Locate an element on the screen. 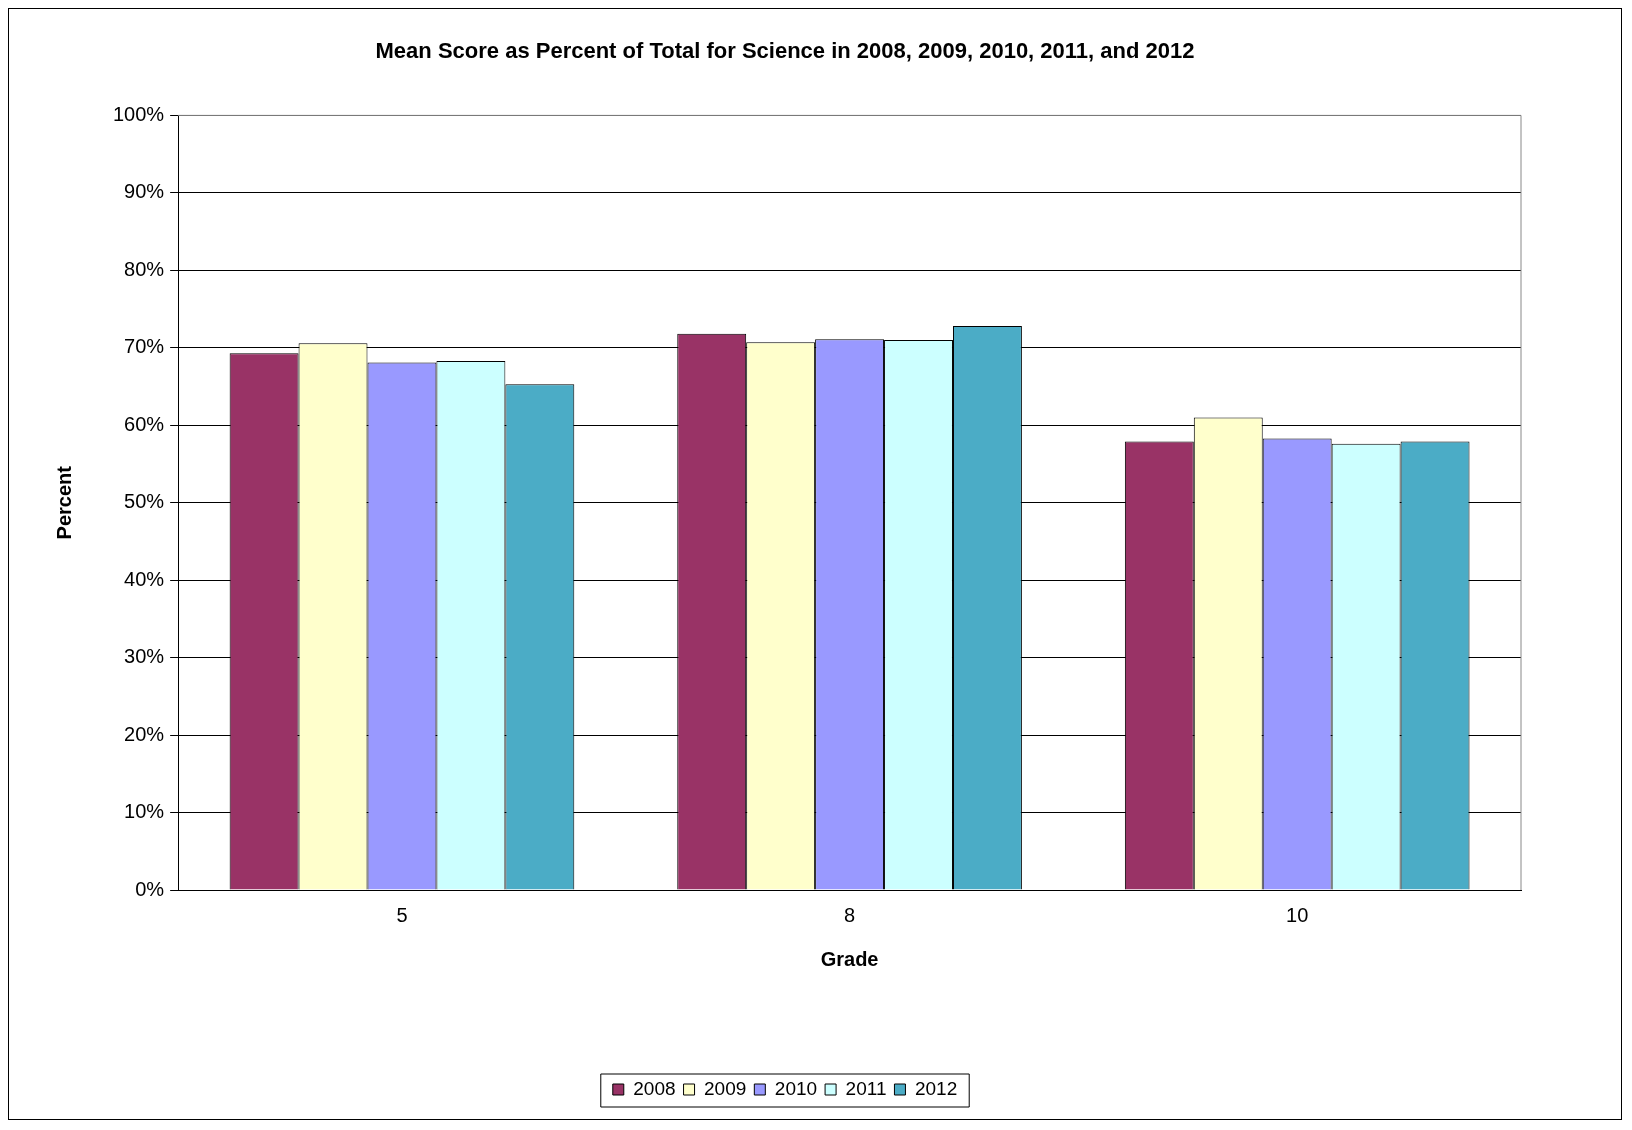  chart-title: Mean Score as Percent of Total for Science in 2008, 2009, 2010, 2011, and 2012 is located at coordinates (785, 51).